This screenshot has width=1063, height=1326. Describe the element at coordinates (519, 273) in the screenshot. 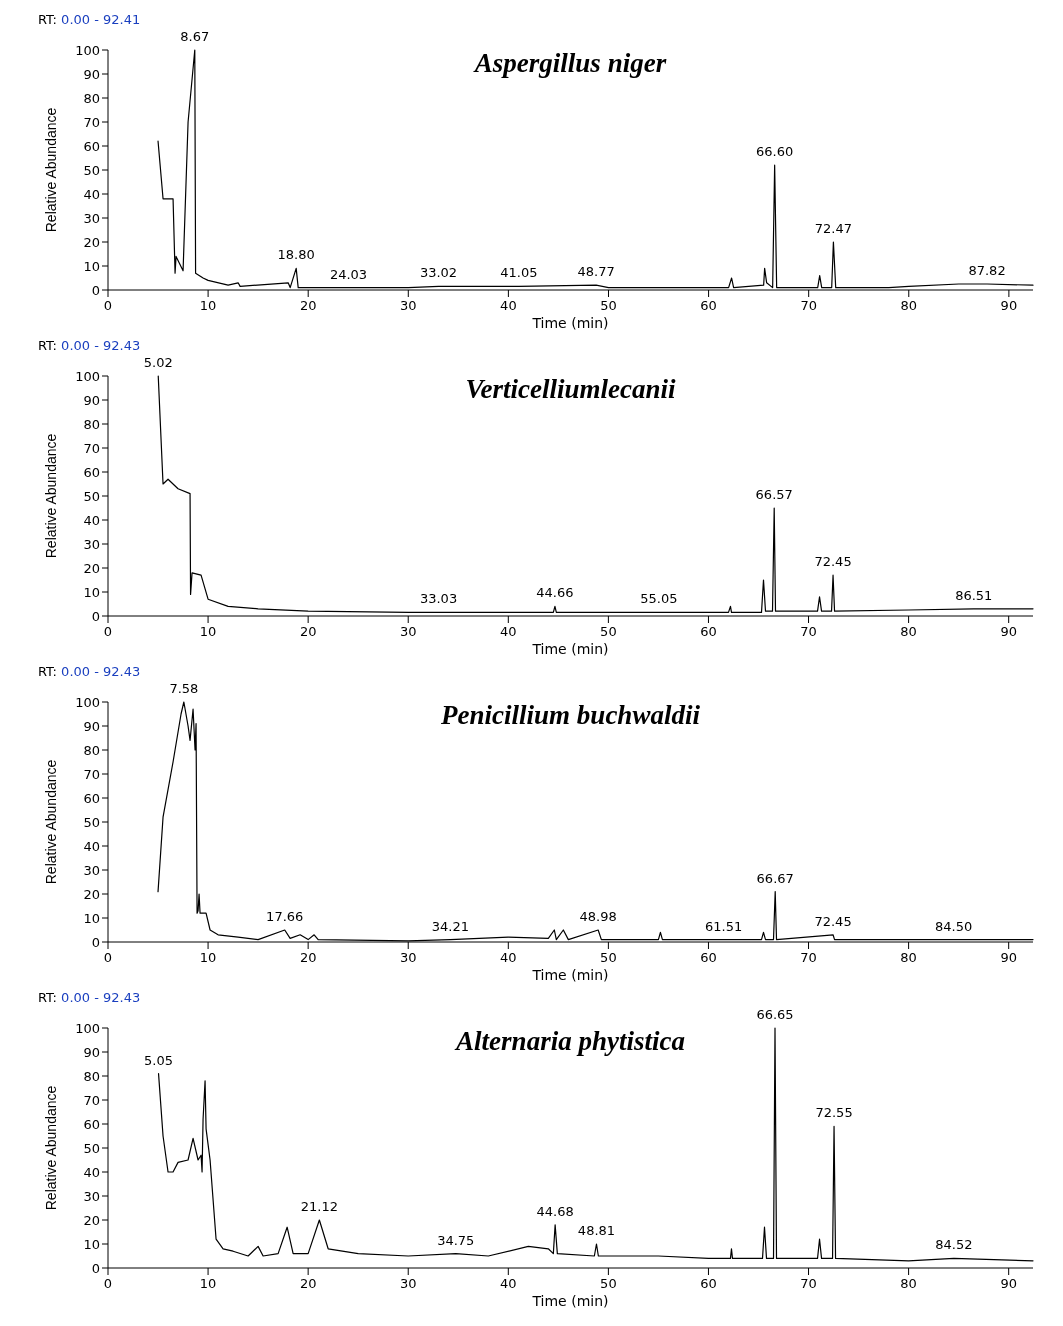

I see `annotation: 41.05` at that location.